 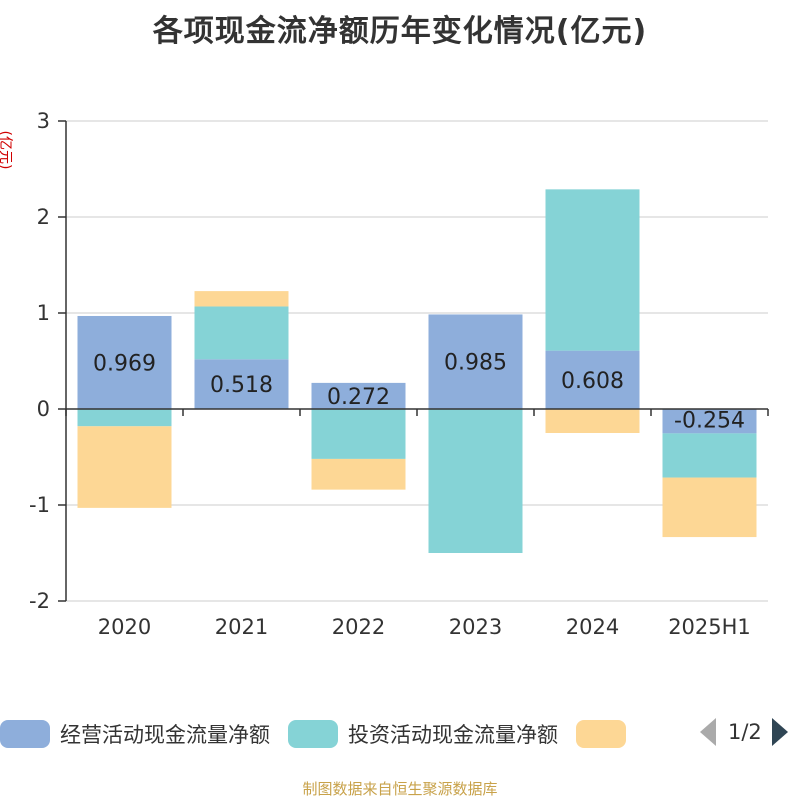 I want to click on bar-investing-2020, so click(x=124, y=418).